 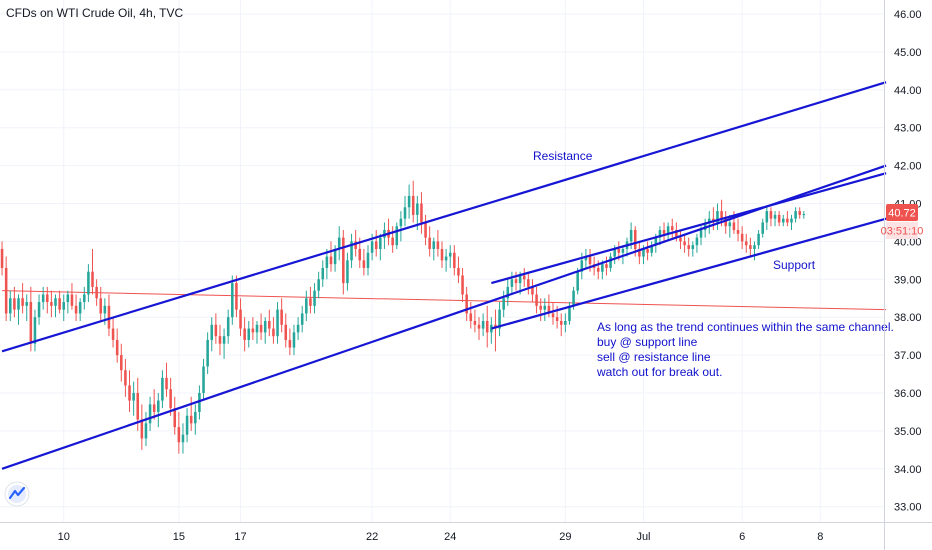 What do you see at coordinates (689, 228) in the screenshot?
I see `inner-resistance-line` at bounding box center [689, 228].